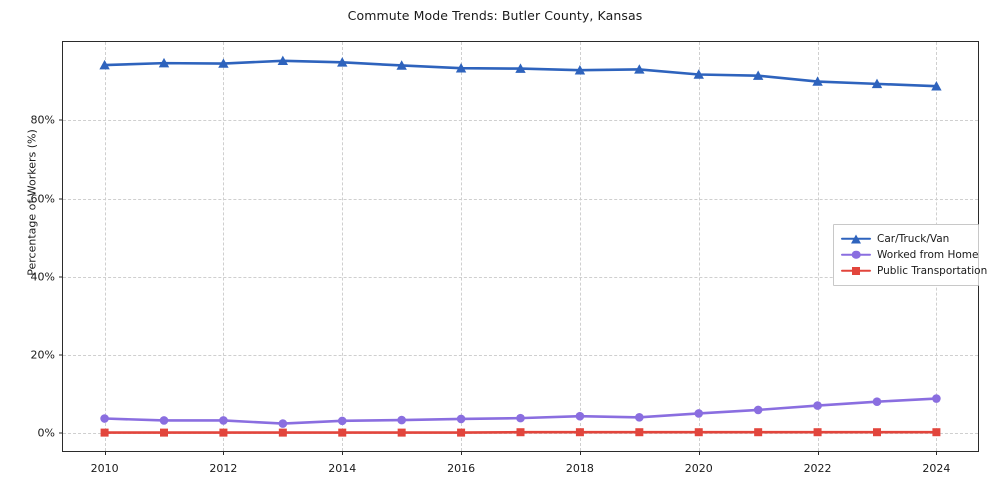  I want to click on legend-item: Car/Truck/Van, so click(906, 238).